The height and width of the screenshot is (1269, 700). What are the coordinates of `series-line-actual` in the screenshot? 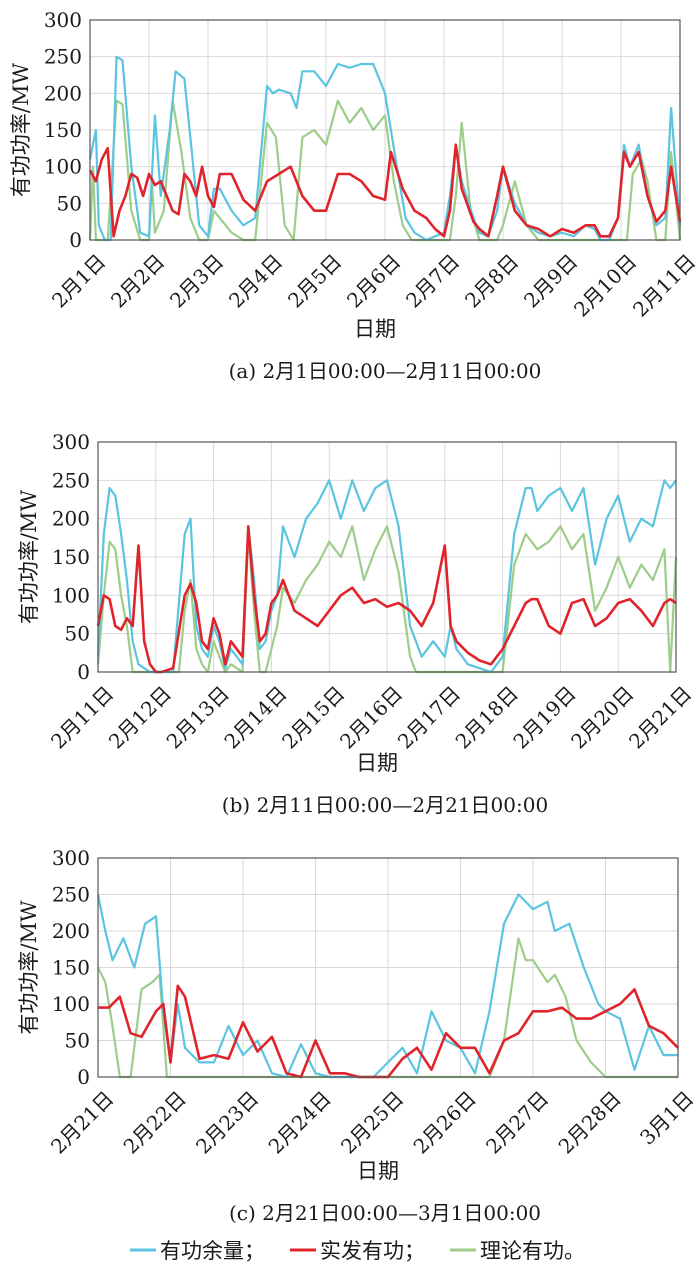 It's located at (385, 190).